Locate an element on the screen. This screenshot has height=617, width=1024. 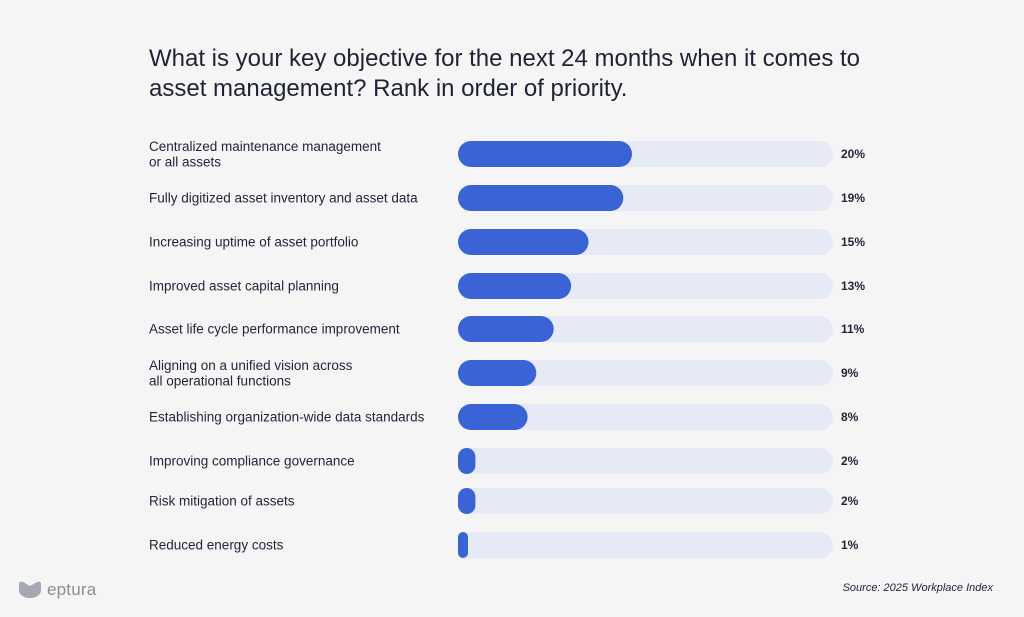
category-label: Reduced energy costs is located at coordinates (216, 545).